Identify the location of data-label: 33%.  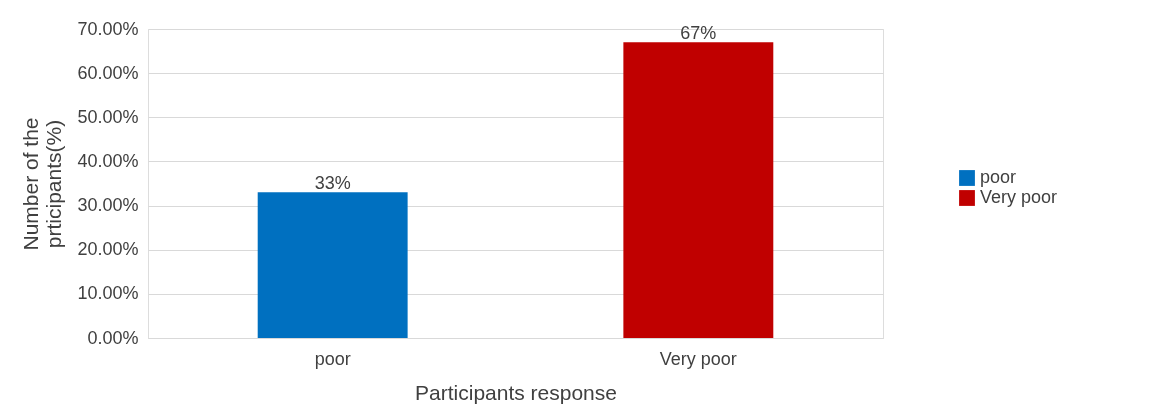
(332, 183).